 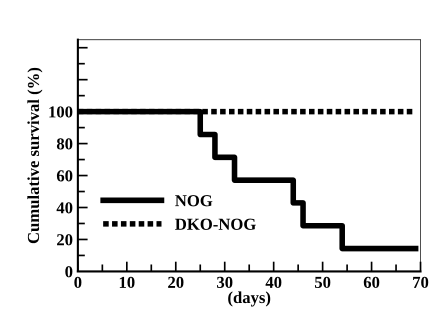 What do you see at coordinates (215, 224) in the screenshot?
I see `legend-label: DKO-NOG` at bounding box center [215, 224].